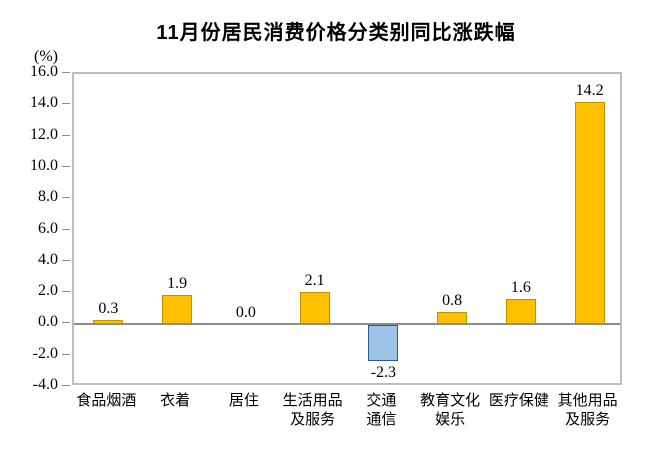  I want to click on bar-value-label: 14.2, so click(589, 91).